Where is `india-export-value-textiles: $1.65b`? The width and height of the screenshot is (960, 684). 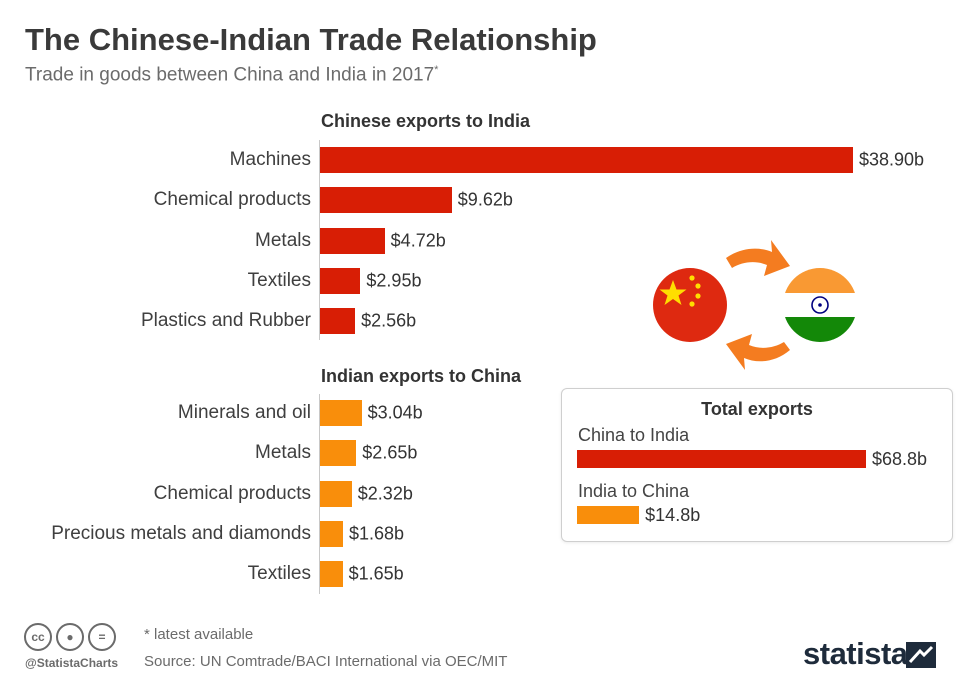
india-export-value-textiles: $1.65b is located at coordinates (376, 573).